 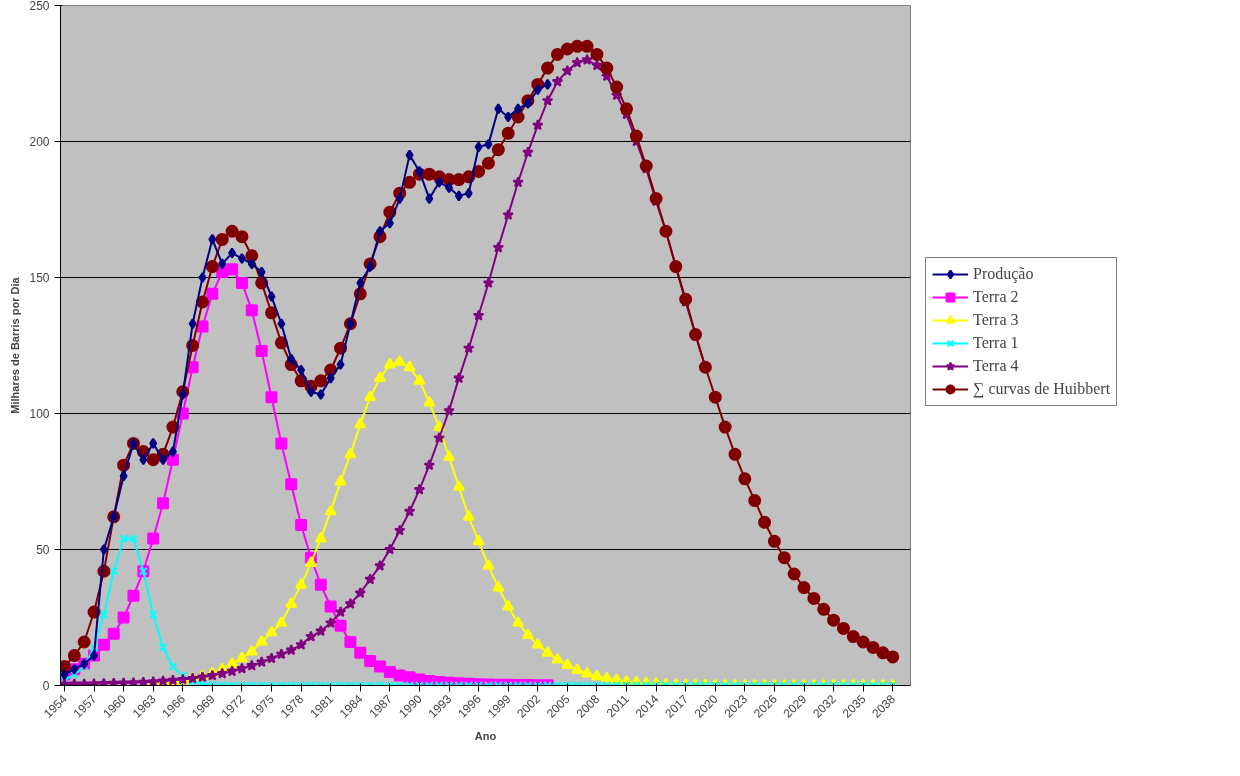 I want to click on legend-label: ∑ curvas de Huibbert, so click(x=1042, y=389).